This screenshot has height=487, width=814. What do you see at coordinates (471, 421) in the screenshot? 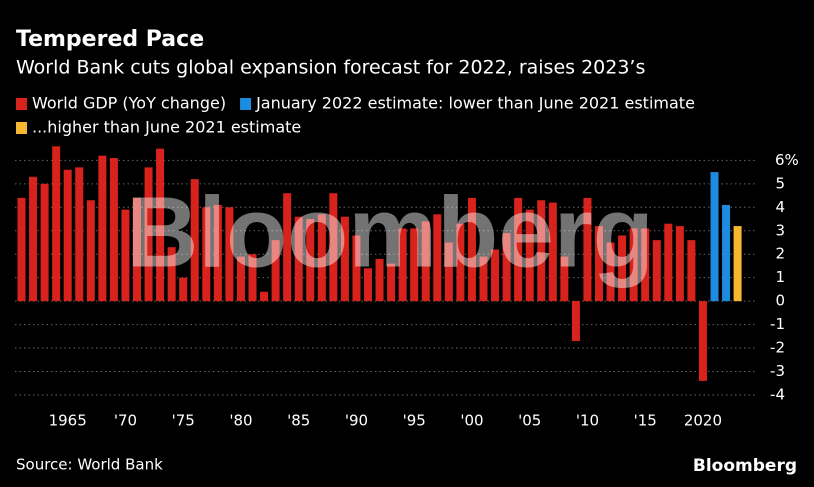
I see `x-tick-label: '00` at bounding box center [471, 421].